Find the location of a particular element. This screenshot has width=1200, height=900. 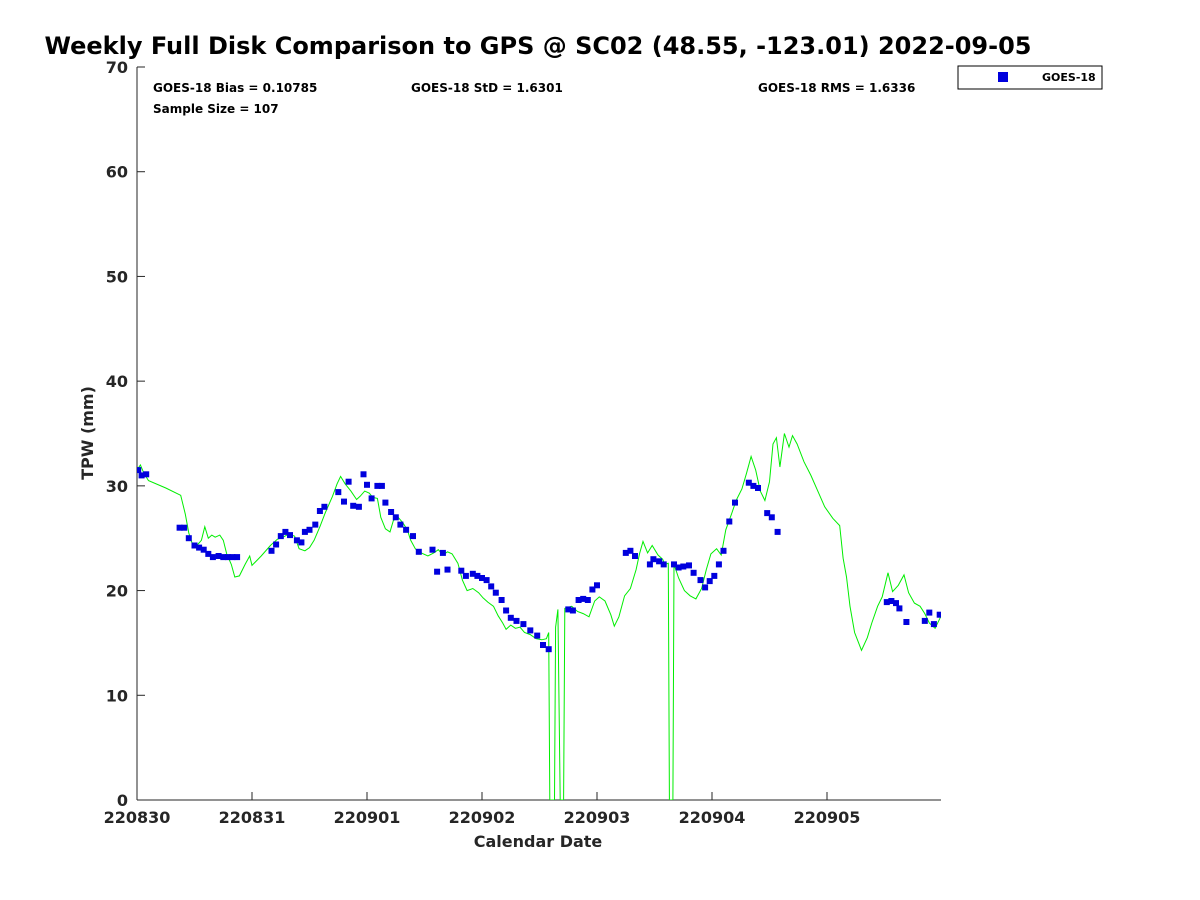

x-tick-label: 220901 is located at coordinates (367, 817).